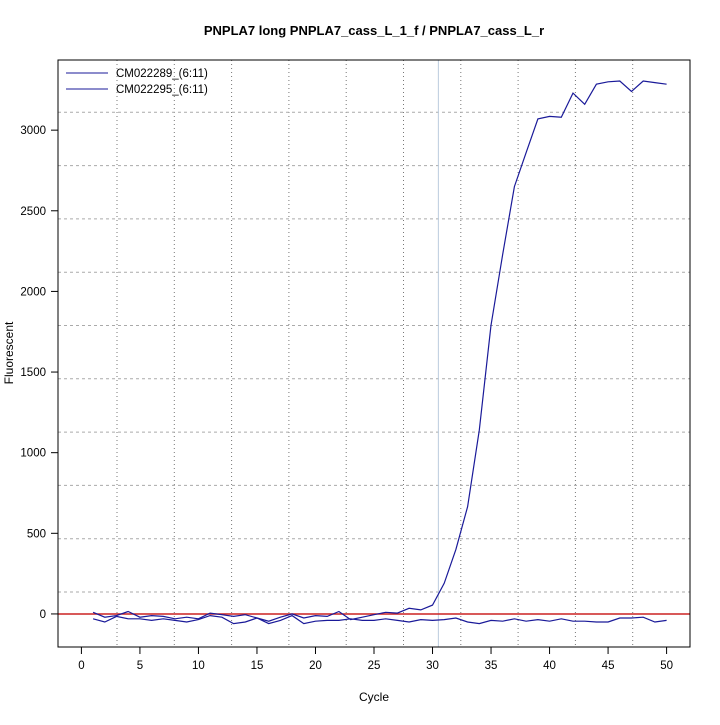 The height and width of the screenshot is (725, 720). Describe the element at coordinates (608, 666) in the screenshot. I see `x-tick-label: 45` at that location.